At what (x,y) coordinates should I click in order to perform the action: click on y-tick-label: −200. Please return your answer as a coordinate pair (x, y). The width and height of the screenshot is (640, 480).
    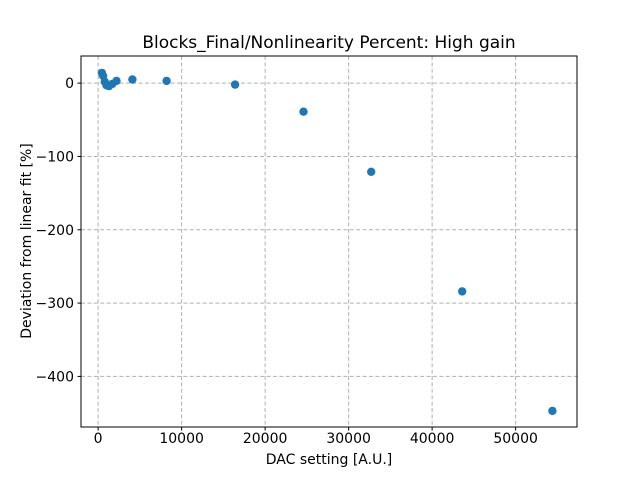
    Looking at the image, I should click on (55, 231).